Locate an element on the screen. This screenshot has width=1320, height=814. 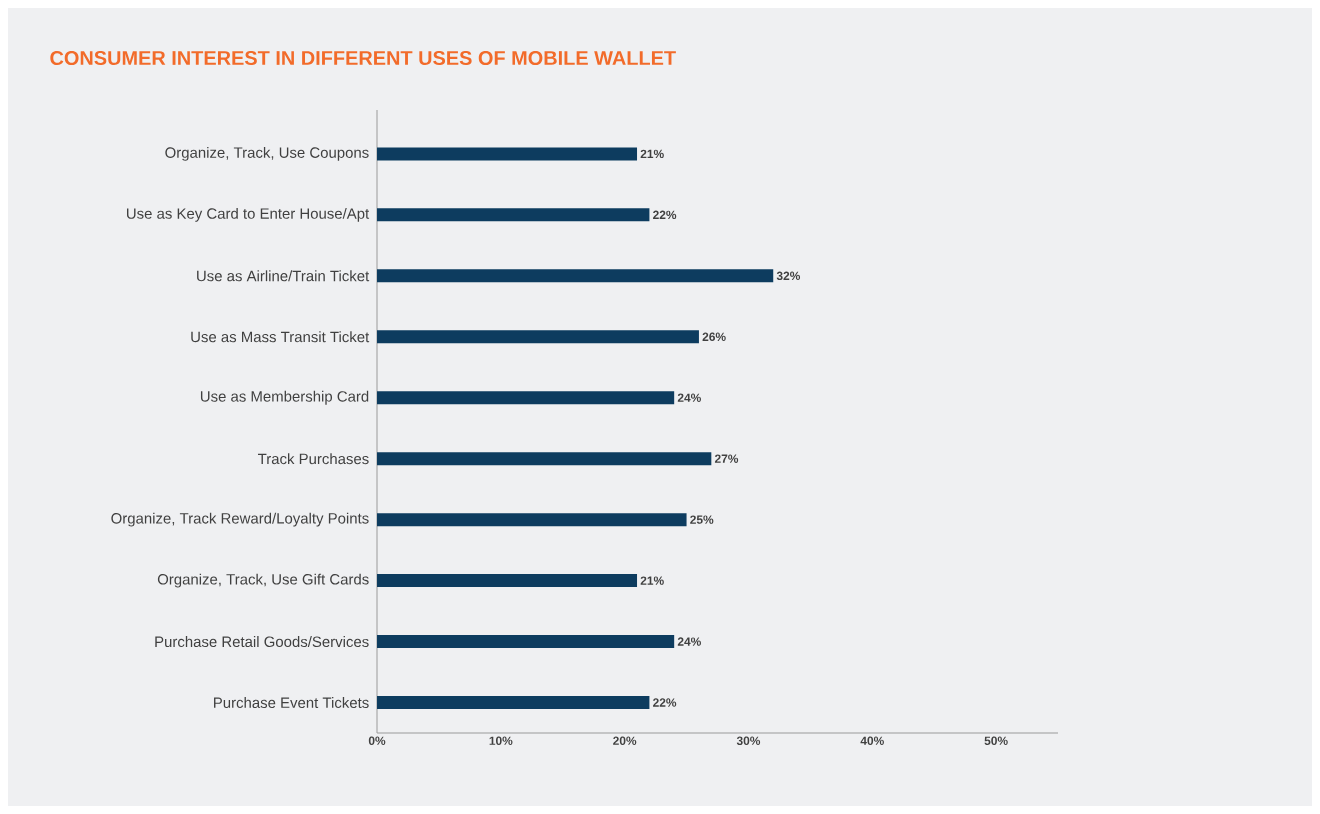
y-tick-label: Use as Membership Card is located at coordinates (284, 397).